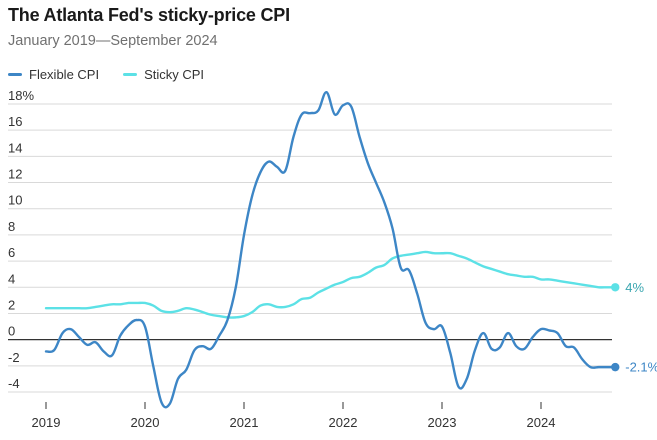  Describe the element at coordinates (11, 226) in the screenshot. I see `y-tick-label: 8` at that location.